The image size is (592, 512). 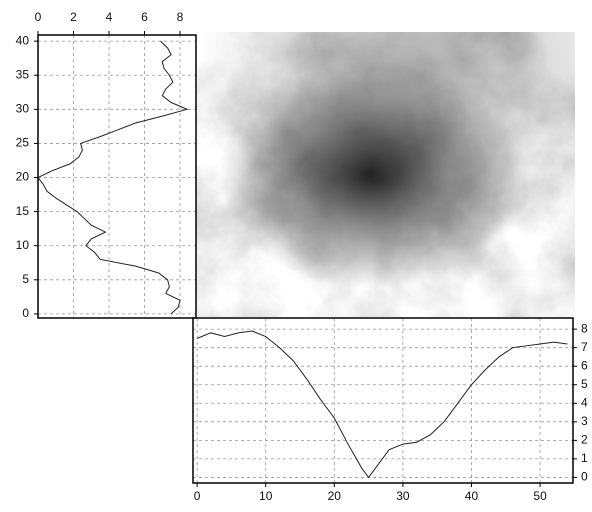 I want to click on x-tick-label: 20, so click(x=335, y=496).